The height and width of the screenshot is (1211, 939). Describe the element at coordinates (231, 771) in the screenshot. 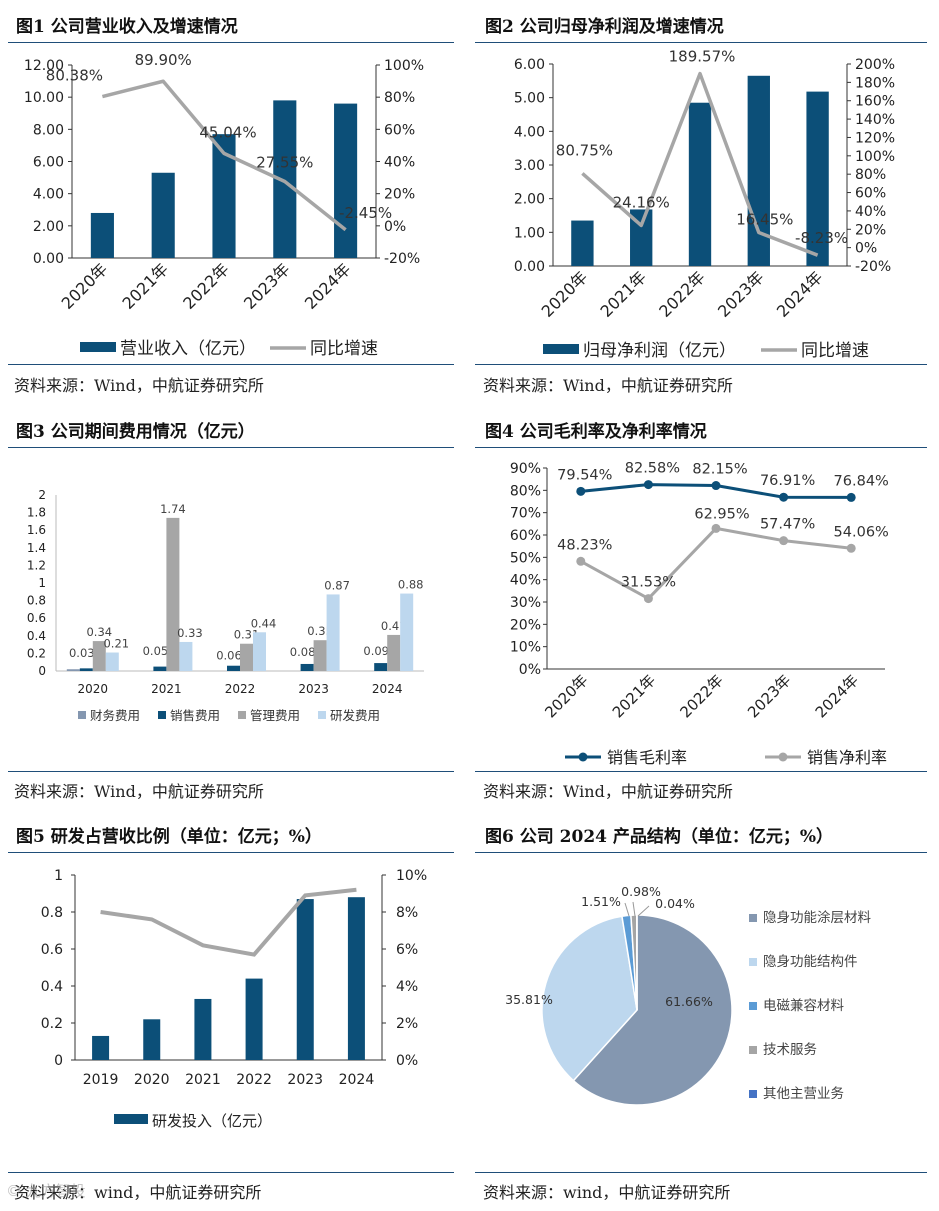

I see `figure-3-source-rule` at that location.